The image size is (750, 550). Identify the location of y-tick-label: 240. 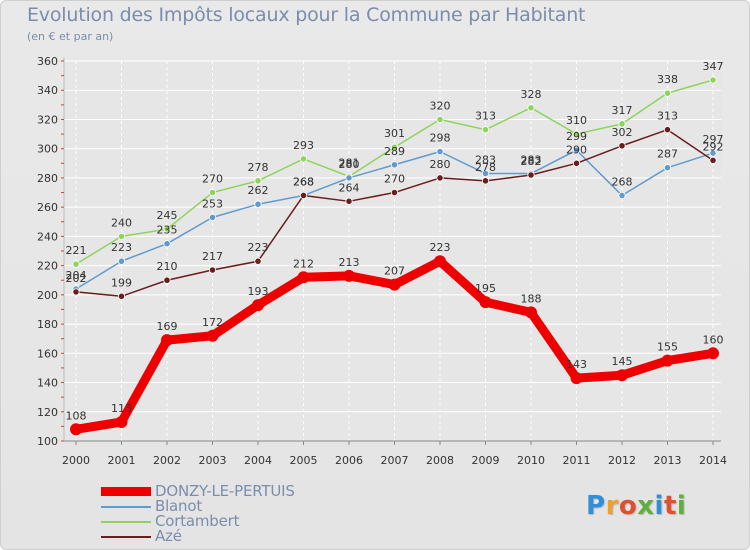
(47, 236).